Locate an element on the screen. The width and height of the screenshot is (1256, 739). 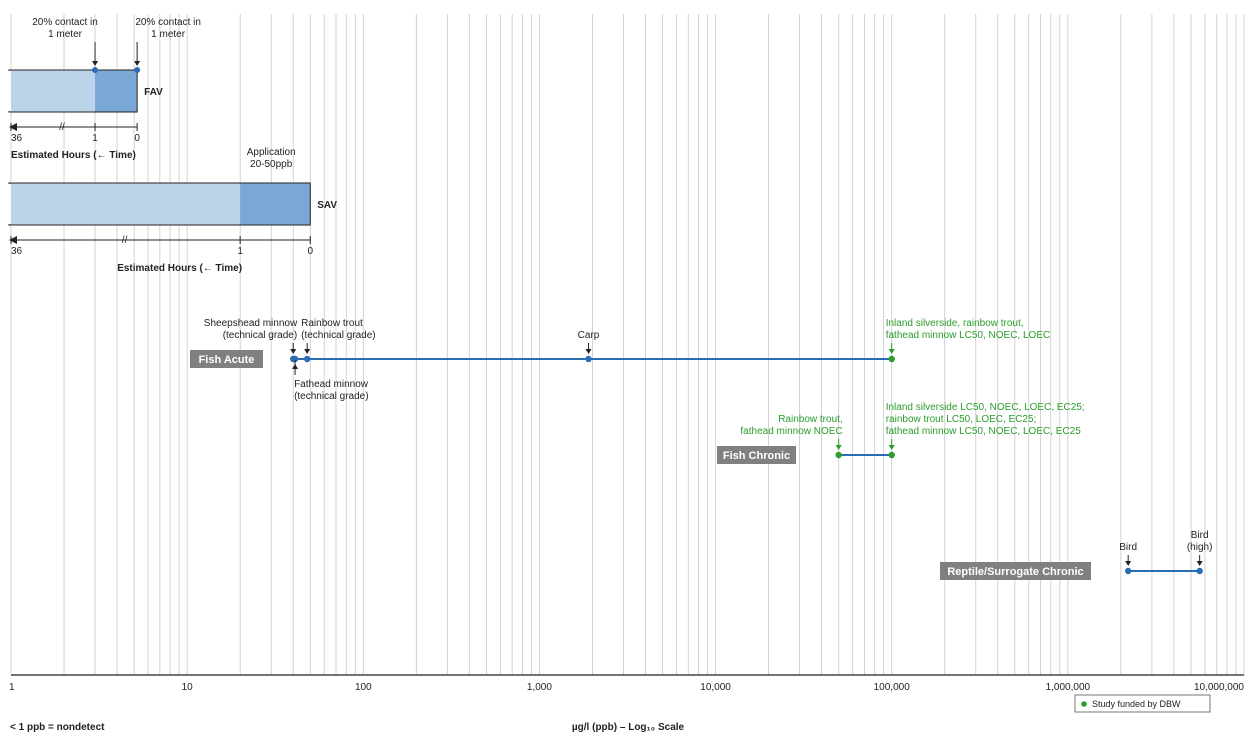
x-tick-label: 10,000 is located at coordinates (715, 687).